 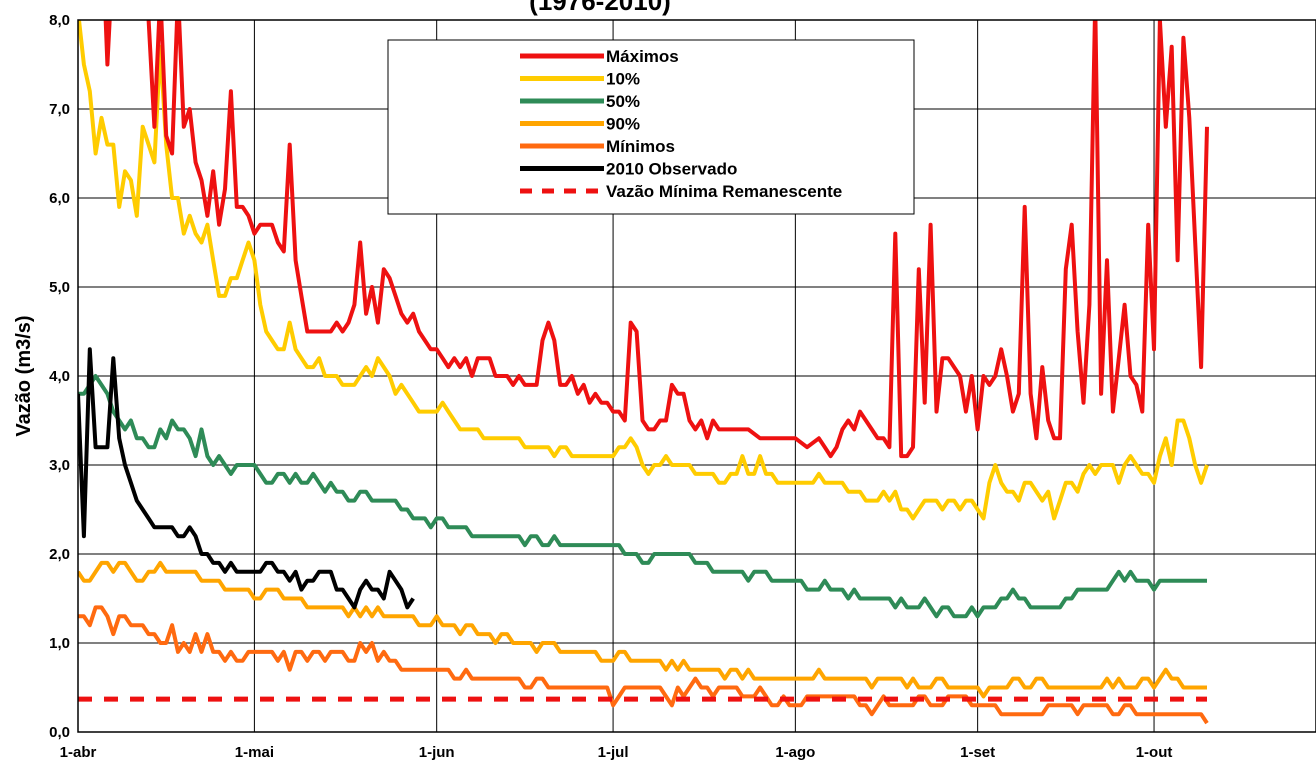 I want to click on legend-label: Máximos, so click(x=642, y=56).